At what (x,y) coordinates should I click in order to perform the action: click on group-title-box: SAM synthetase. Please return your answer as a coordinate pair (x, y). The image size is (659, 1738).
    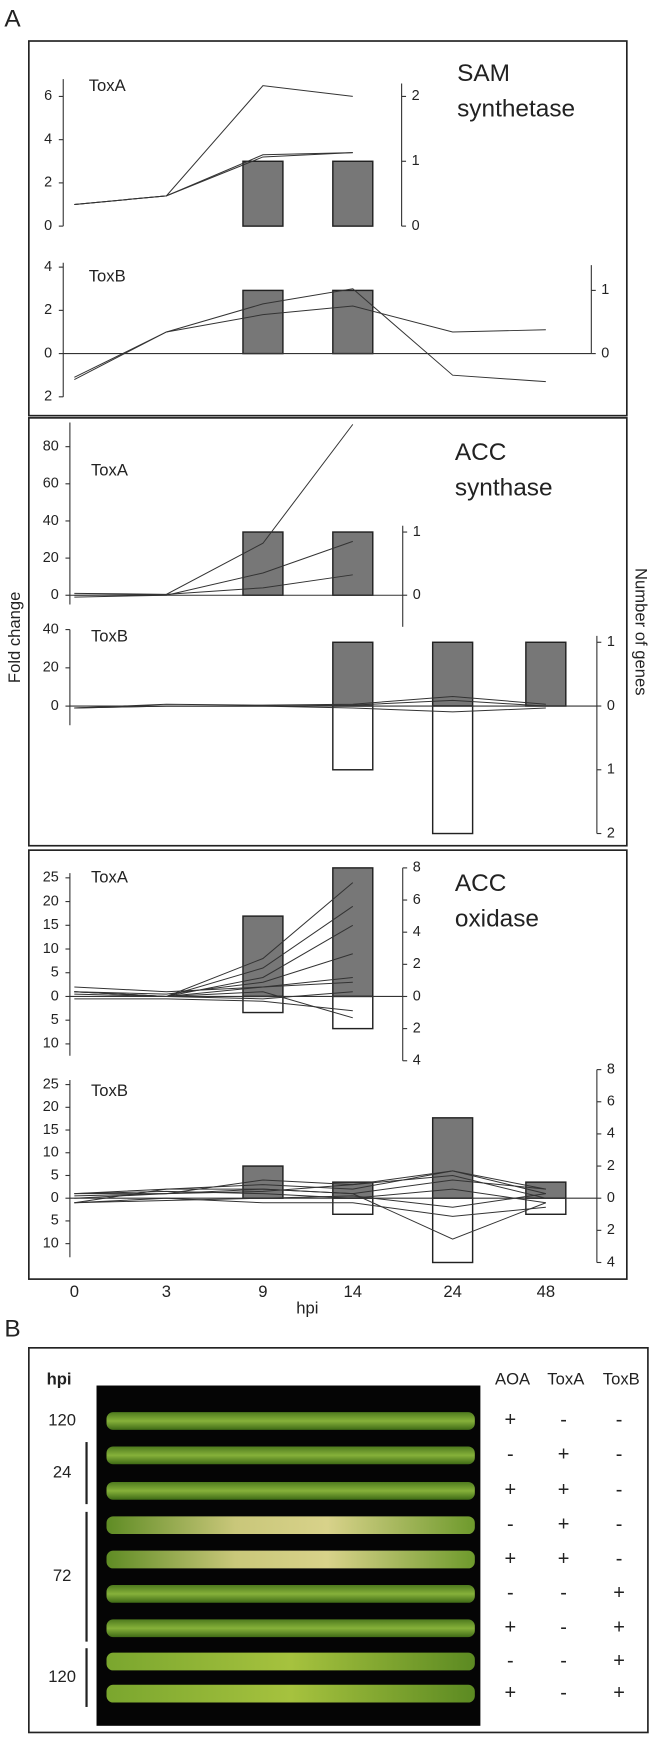
    Looking at the image, I should click on (516, 90).